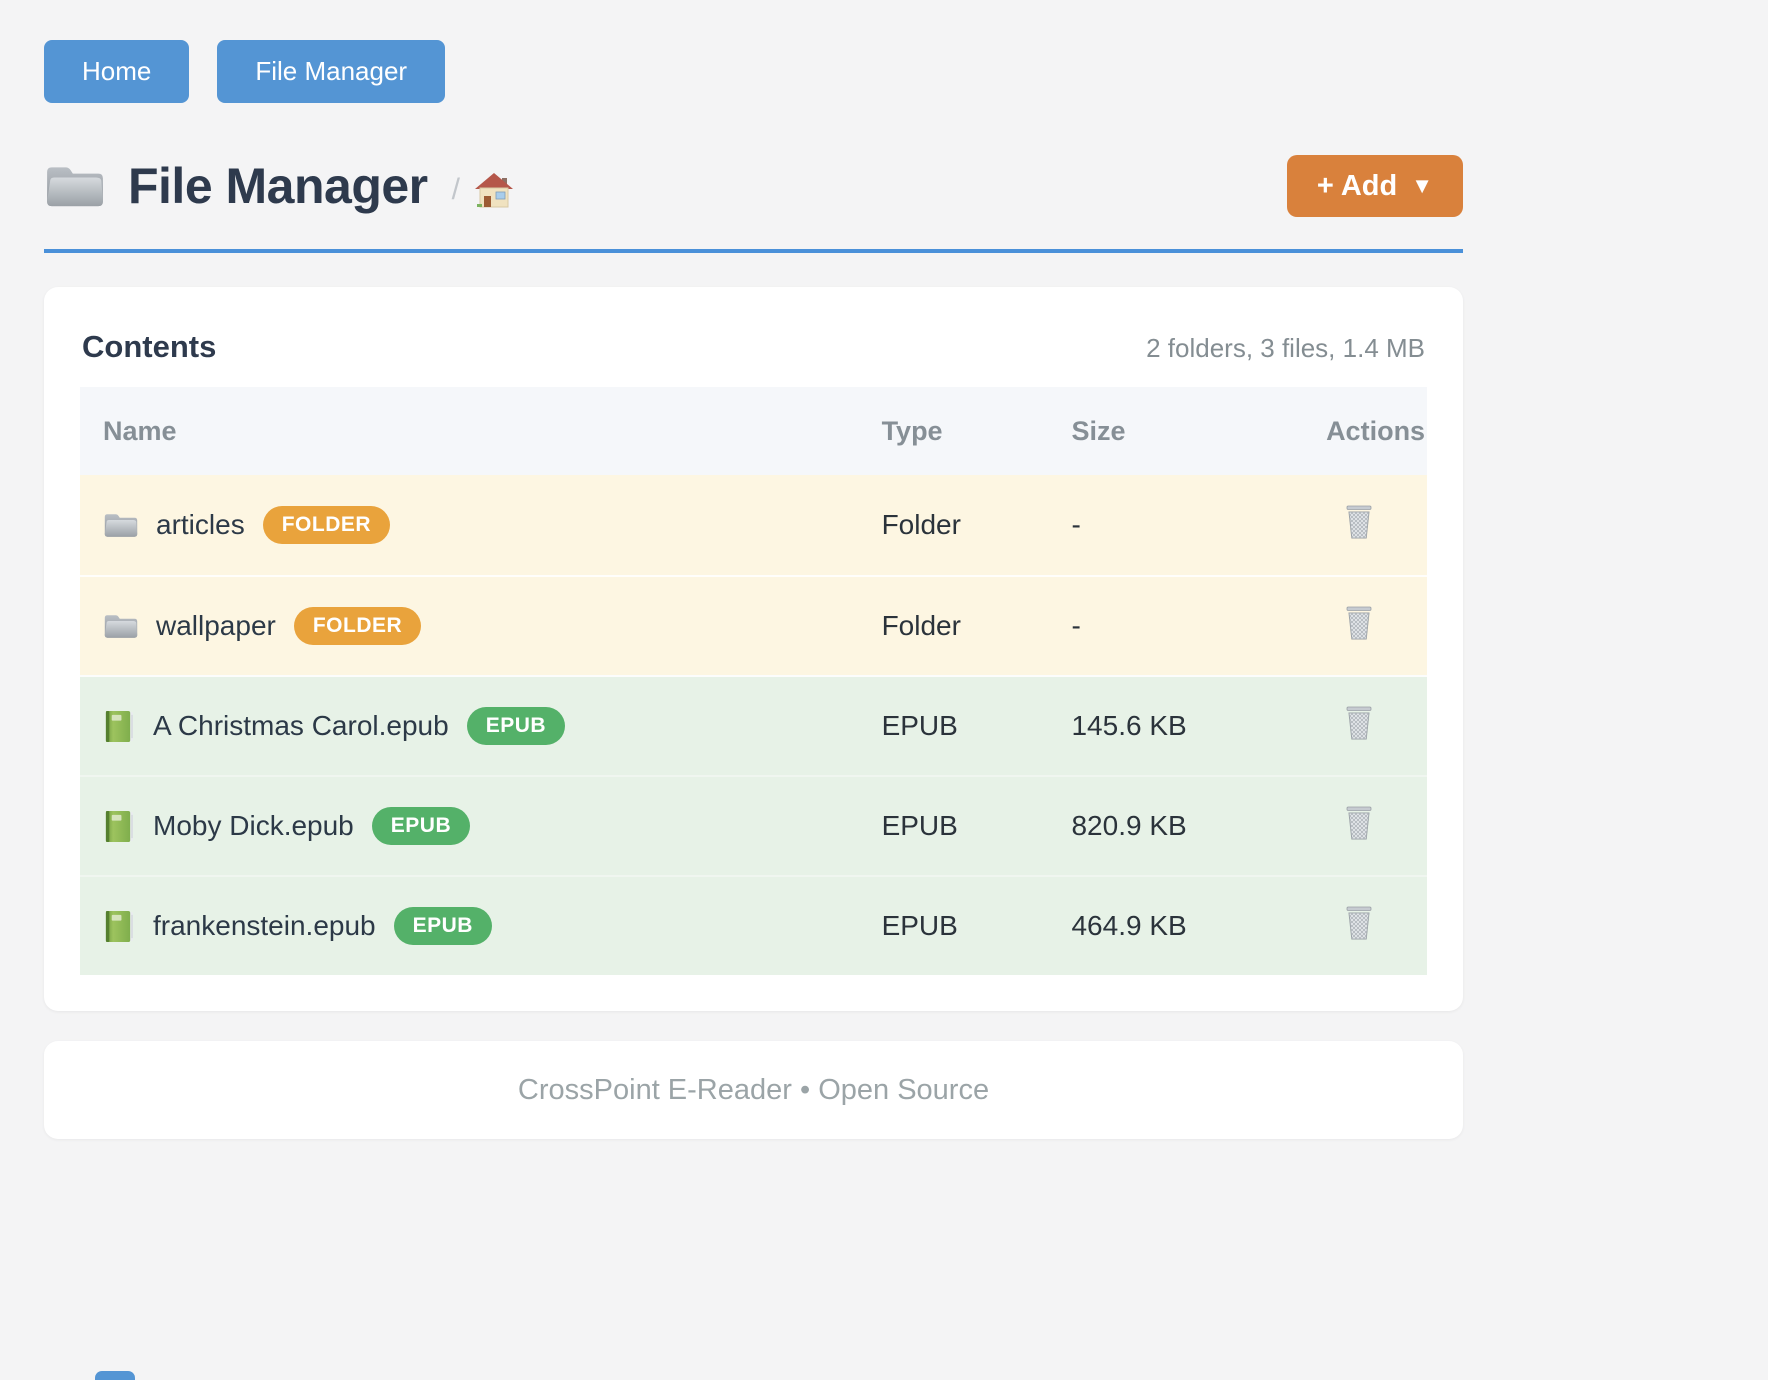 This screenshot has height=1380, width=1768. I want to click on file-size: 820.9 KB, so click(1129, 825).